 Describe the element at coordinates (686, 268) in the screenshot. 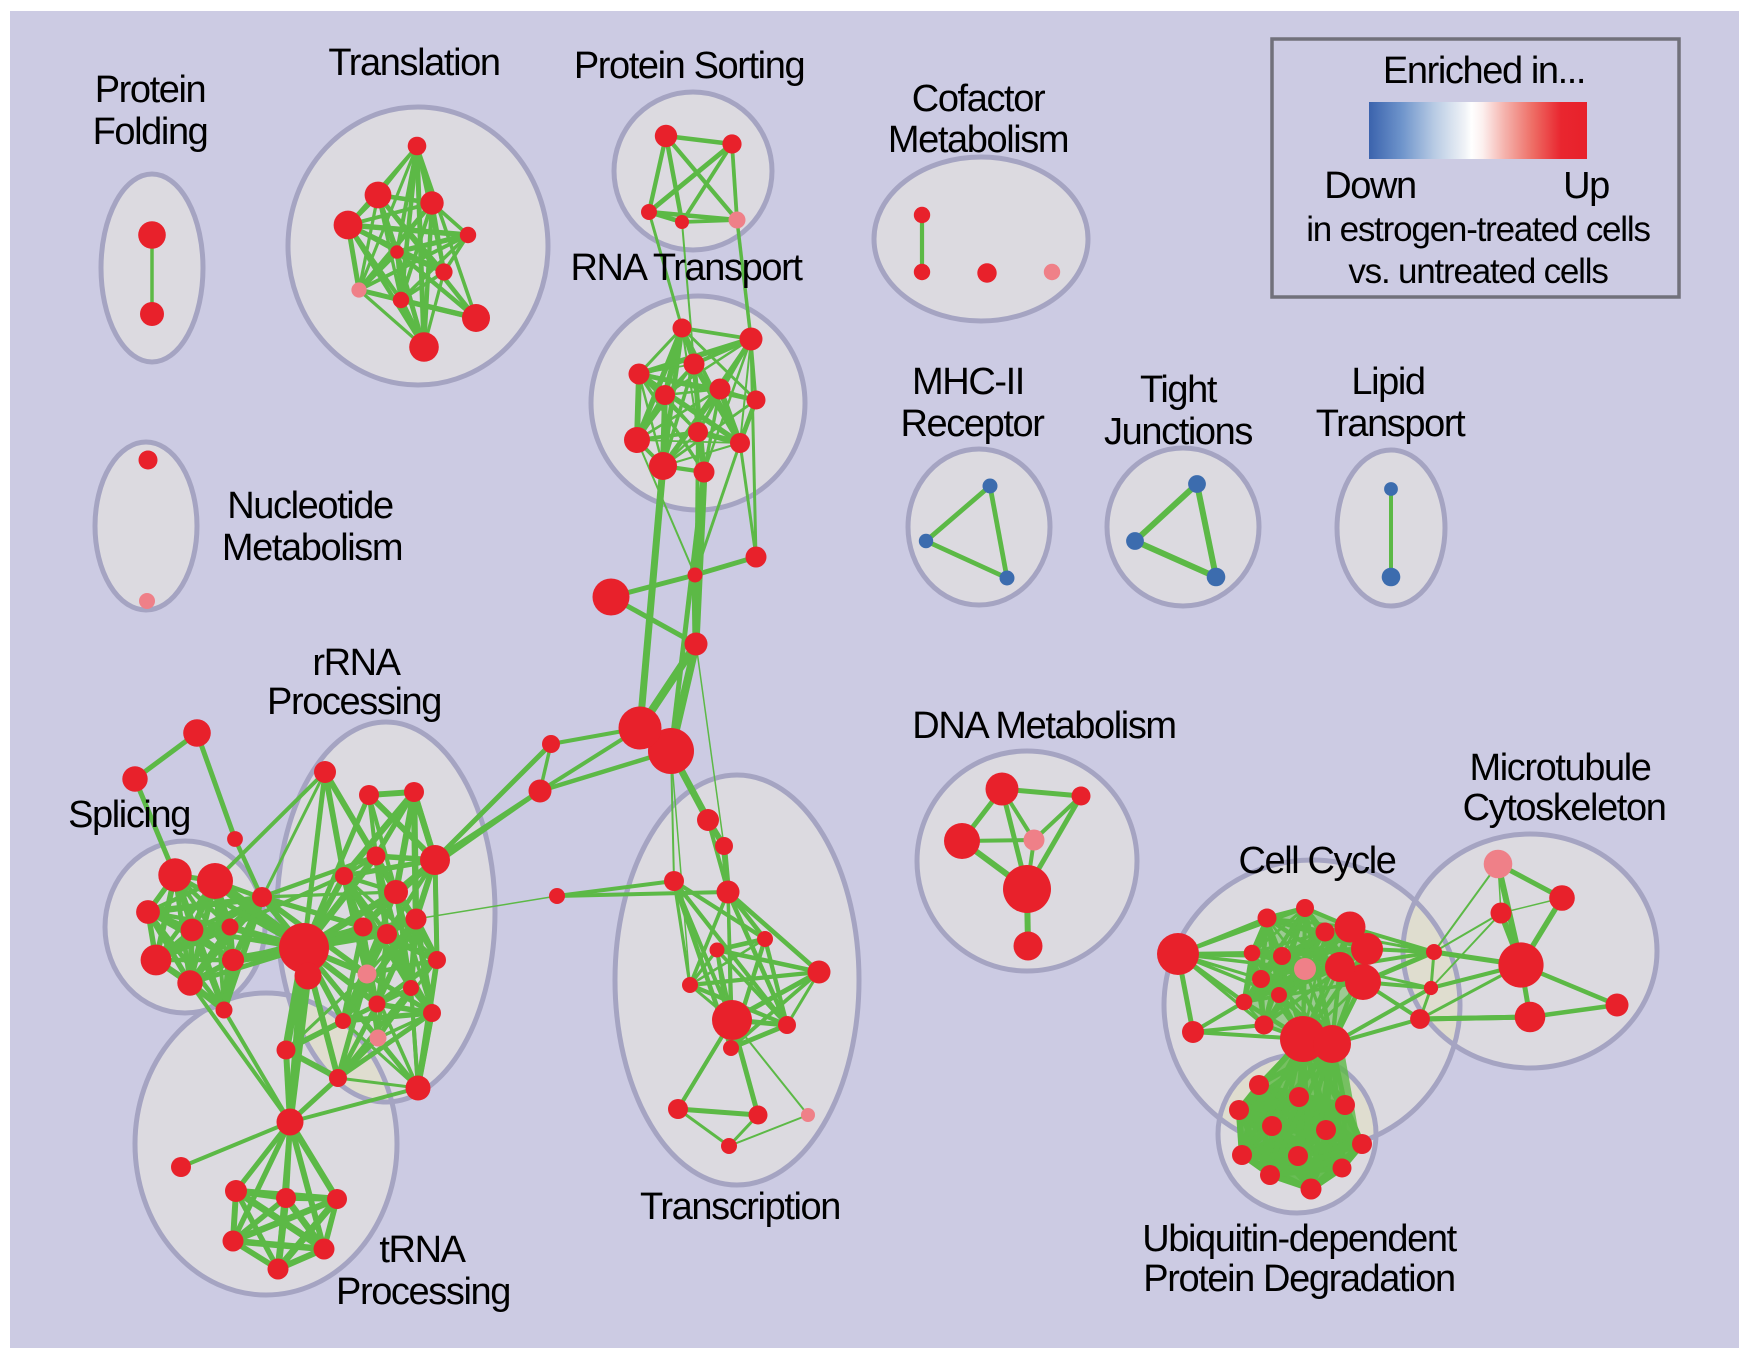

I see `svg-text: RNA Transport` at that location.